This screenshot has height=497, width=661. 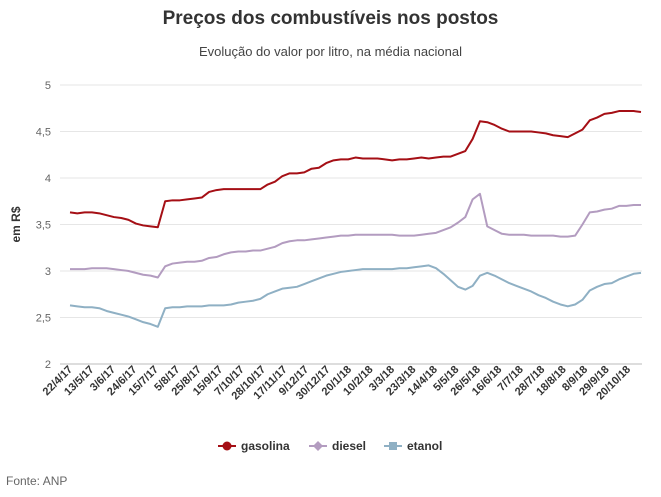 What do you see at coordinates (349, 446) in the screenshot?
I see `legend-label: diesel` at bounding box center [349, 446].